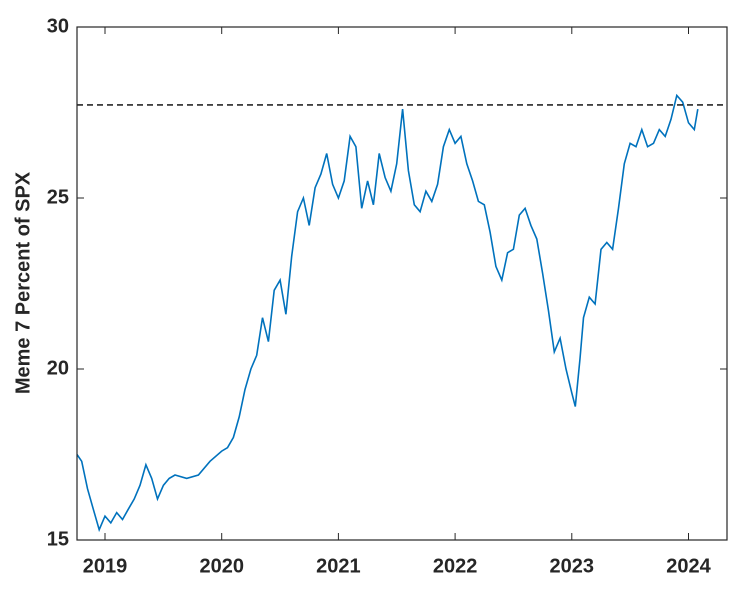  I want to click on y-tick-label: 25, so click(58, 197).